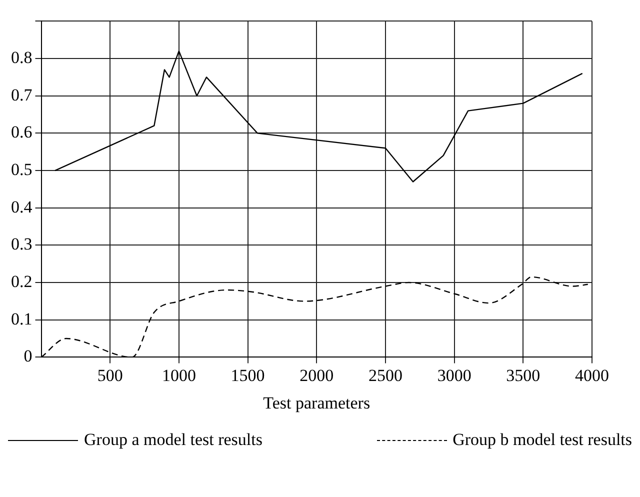 This screenshot has width=640, height=497. What do you see at coordinates (173, 440) in the screenshot?
I see `legend-label: Group a model test results` at bounding box center [173, 440].